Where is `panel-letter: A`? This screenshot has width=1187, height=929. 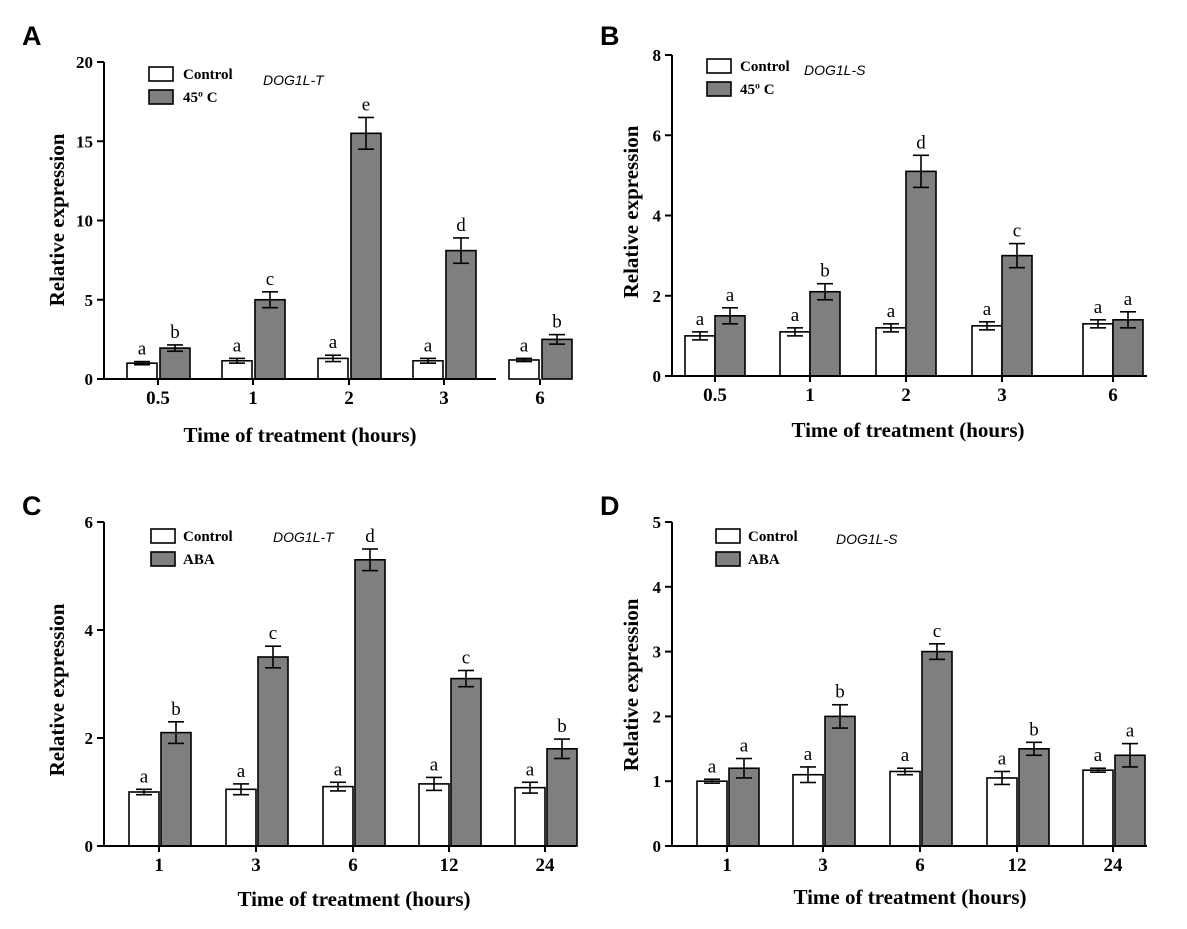
panel-letter: A is located at coordinates (32, 36).